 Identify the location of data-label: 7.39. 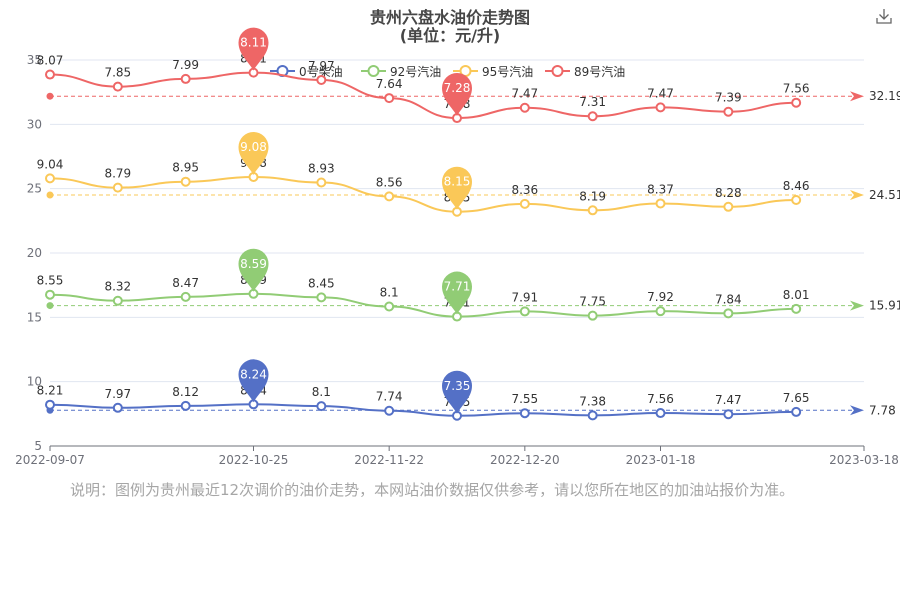
(728, 98).